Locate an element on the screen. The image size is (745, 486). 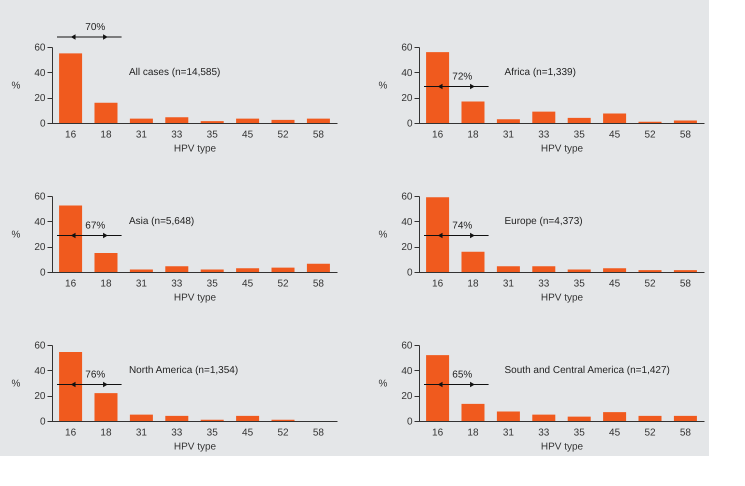
annotation: 74% is located at coordinates (462, 226).